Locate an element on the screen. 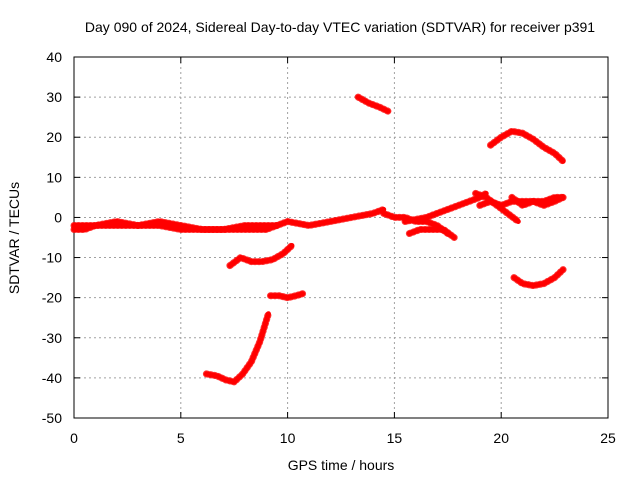 This screenshot has height=480, width=640. x-tick-label: 20 is located at coordinates (501, 438).